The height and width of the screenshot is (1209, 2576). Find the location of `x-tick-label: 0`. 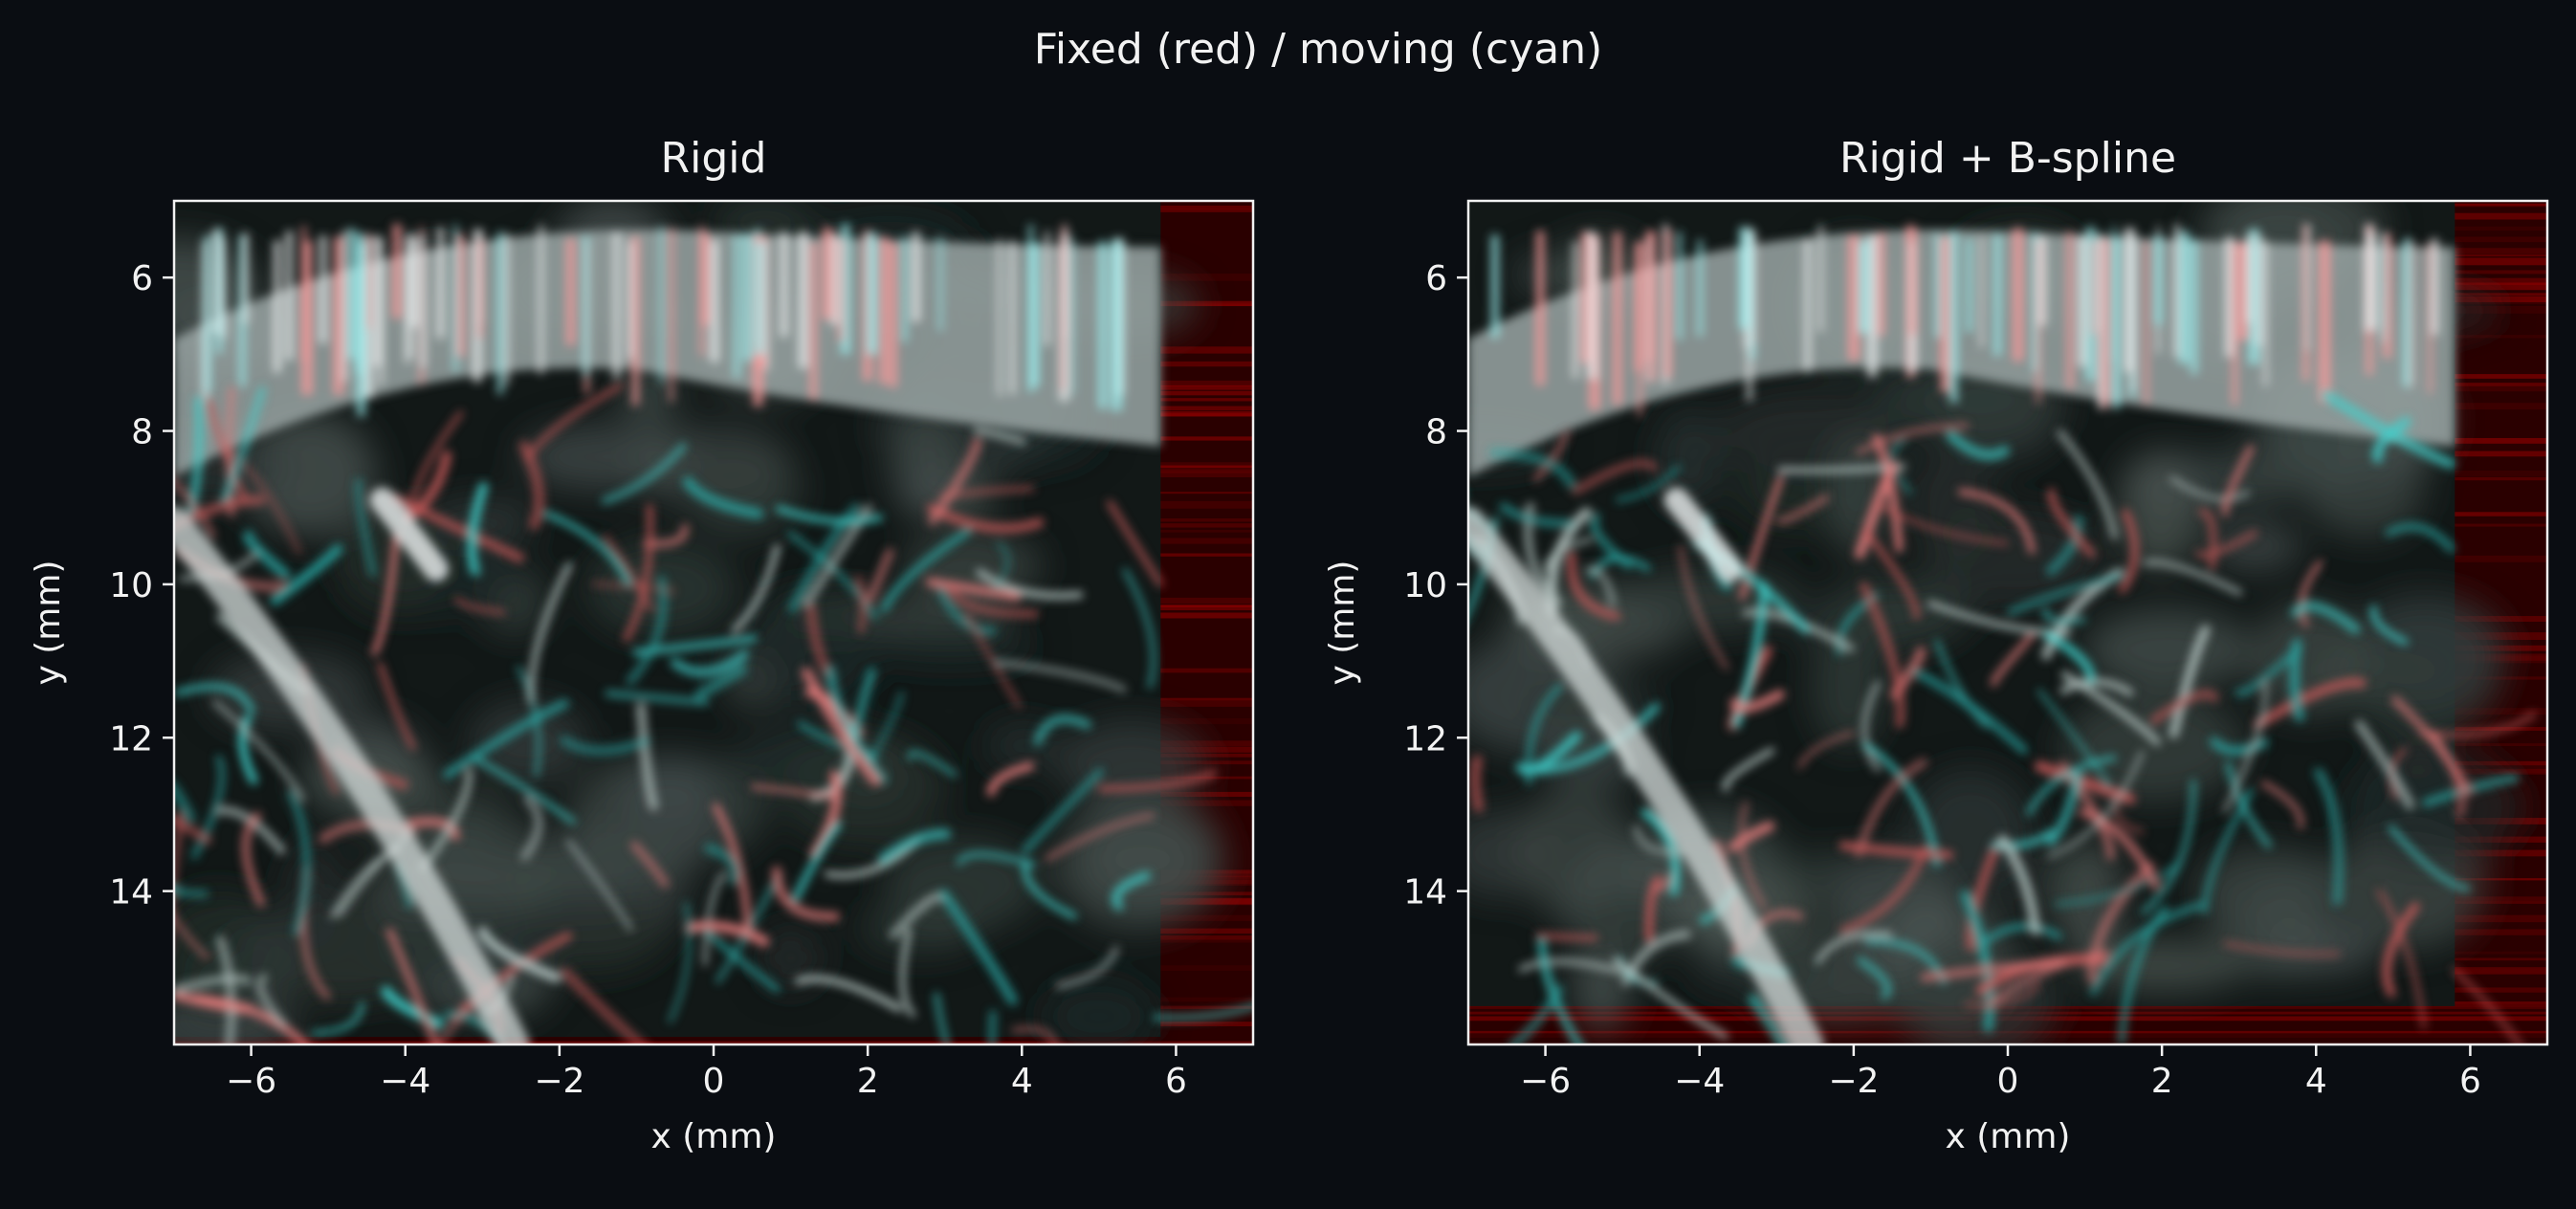

x-tick-label: 0 is located at coordinates (2008, 1082).